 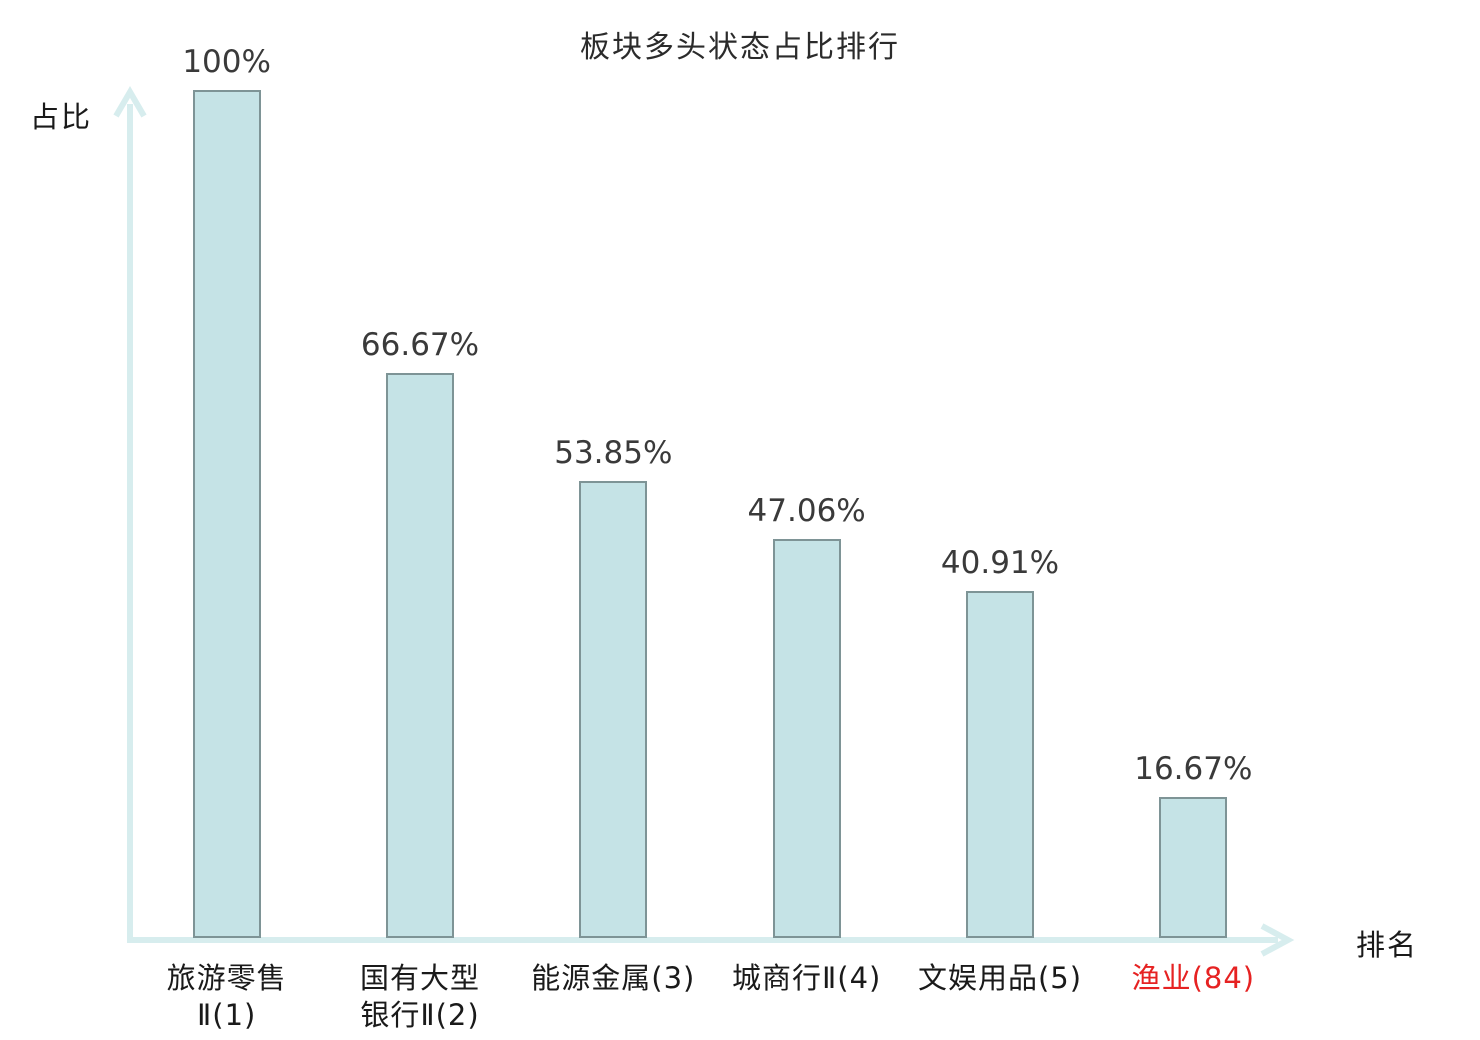 I want to click on y-axis-title: 占比, so click(x=61, y=117).